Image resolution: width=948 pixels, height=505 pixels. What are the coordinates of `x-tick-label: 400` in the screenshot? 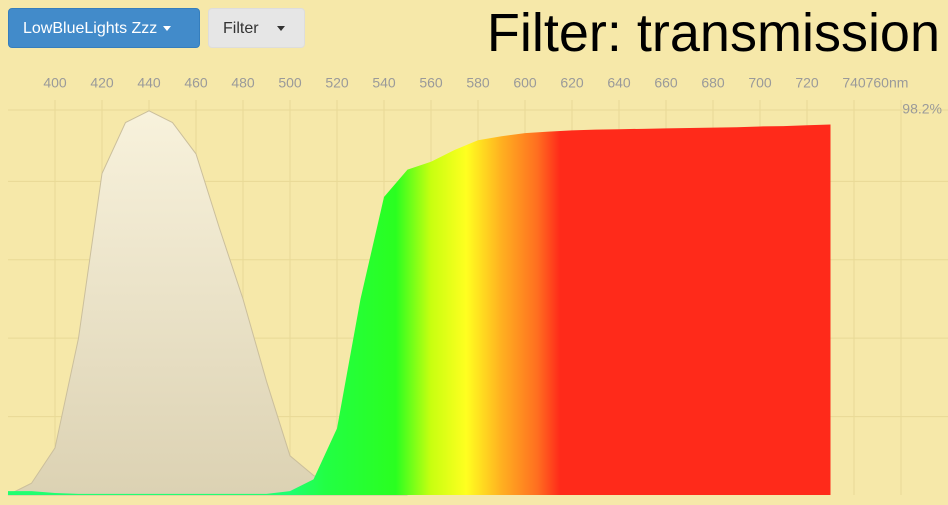 It's located at (55, 83).